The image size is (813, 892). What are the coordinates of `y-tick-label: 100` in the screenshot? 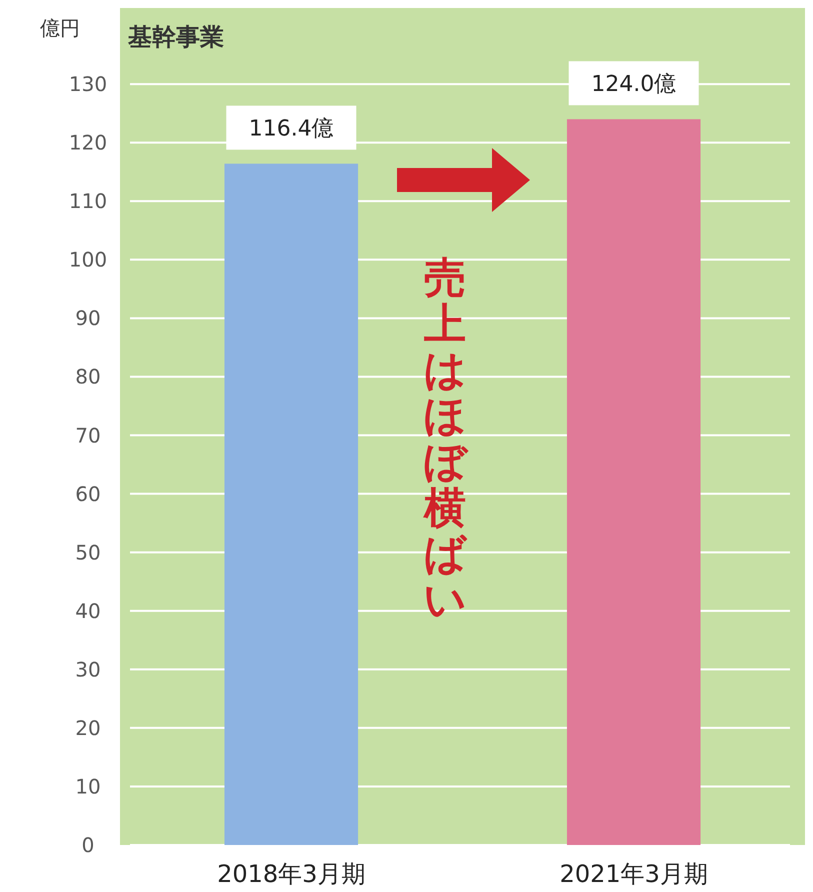 It's located at (88, 260).